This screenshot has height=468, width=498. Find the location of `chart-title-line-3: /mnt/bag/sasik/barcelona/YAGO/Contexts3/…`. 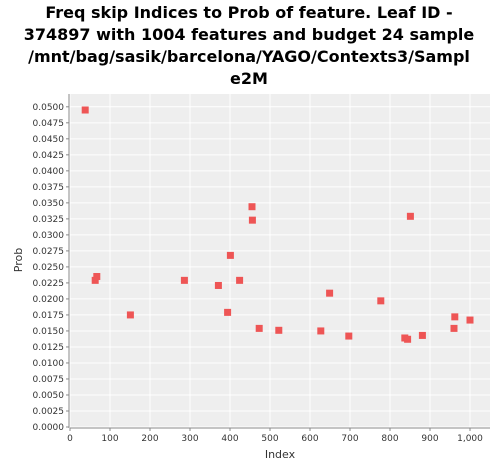

chart-title-line-3: /mnt/bag/sasik/barcelona/YAGO/Contexts3/… is located at coordinates (249, 56).